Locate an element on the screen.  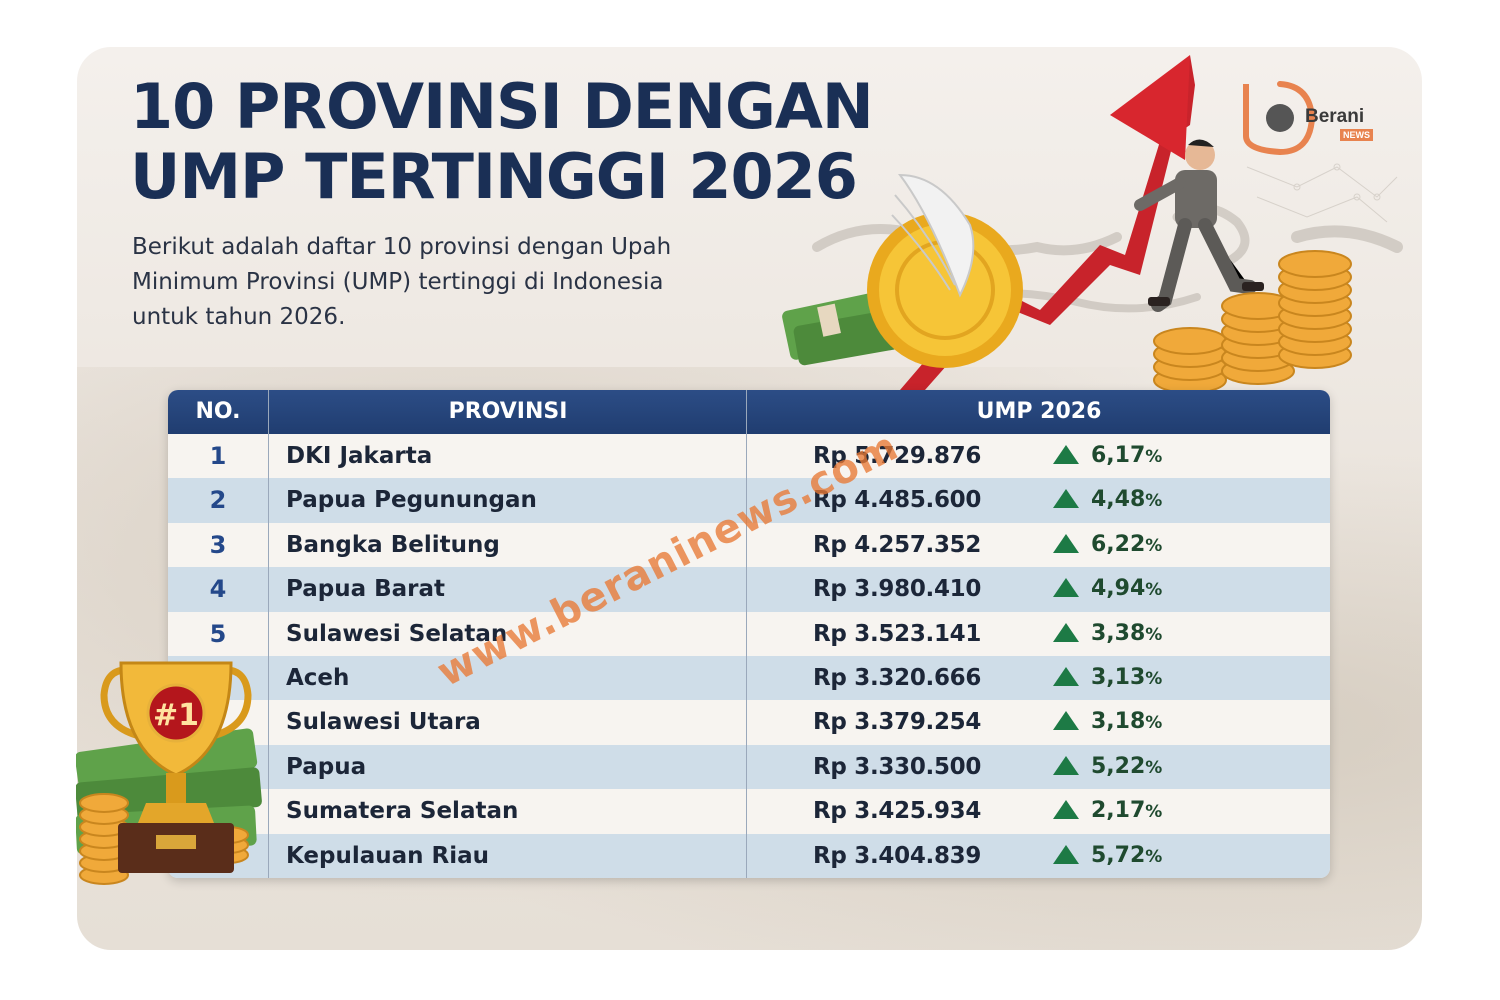
row-change: 6,22% is located at coordinates (1133, 545).